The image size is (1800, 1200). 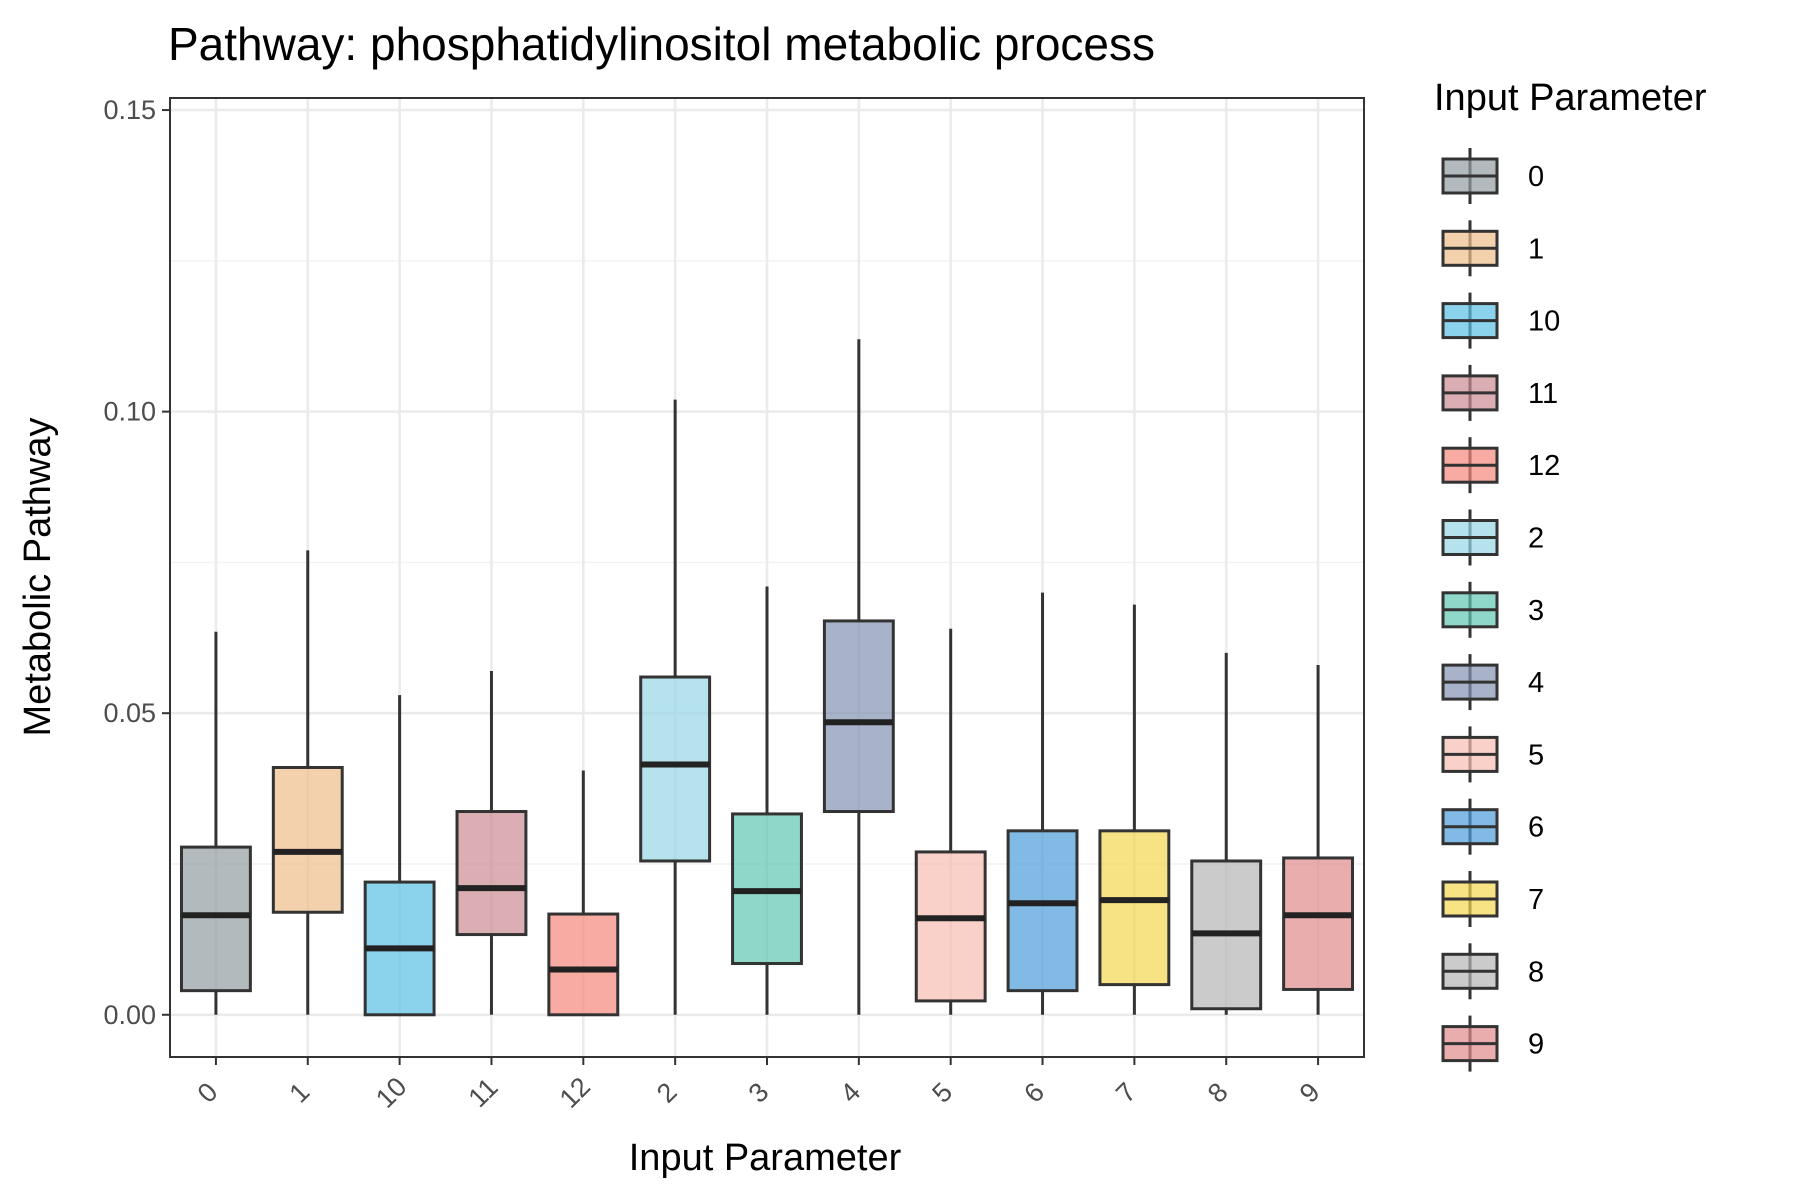 I want to click on x-tick-label: 4, so click(x=851, y=1093).